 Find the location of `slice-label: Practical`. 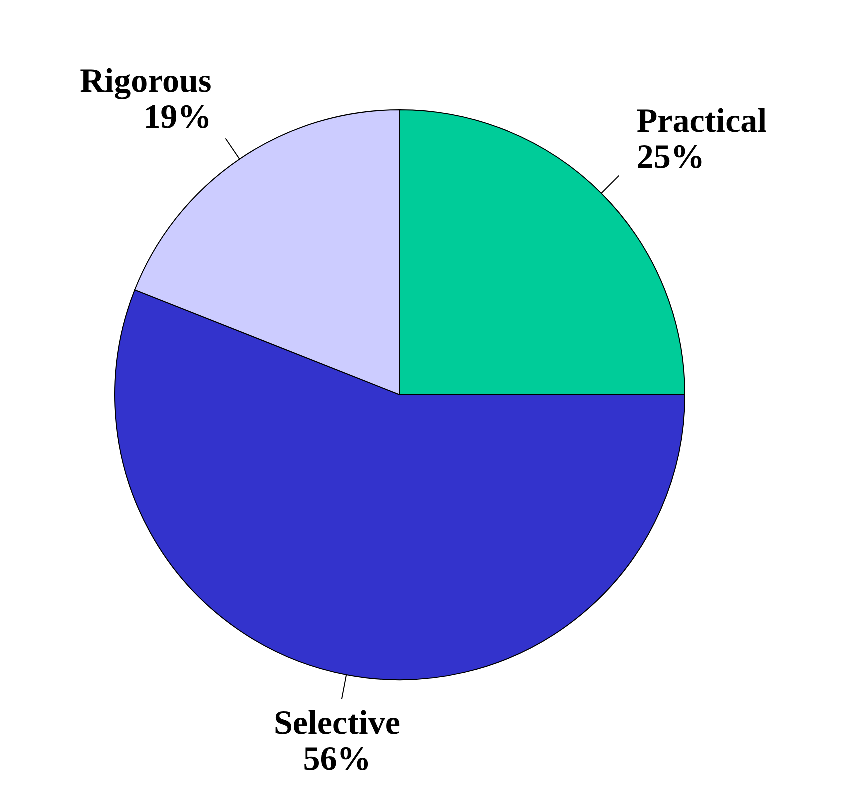

slice-label: Practical is located at coordinates (702, 121).